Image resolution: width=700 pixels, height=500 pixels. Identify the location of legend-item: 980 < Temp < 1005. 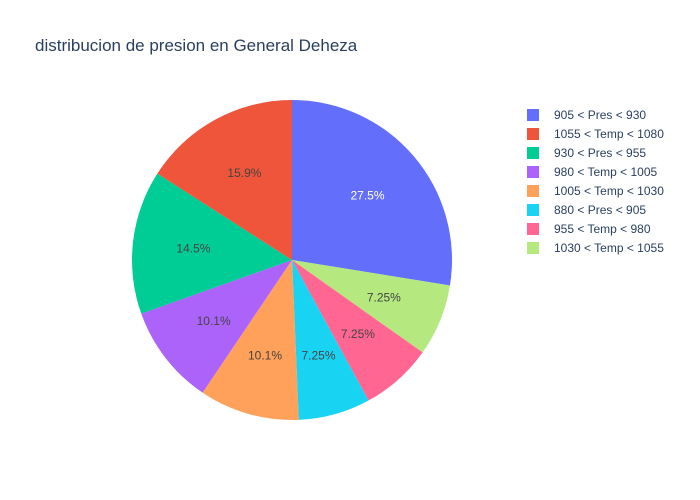
(592, 172).